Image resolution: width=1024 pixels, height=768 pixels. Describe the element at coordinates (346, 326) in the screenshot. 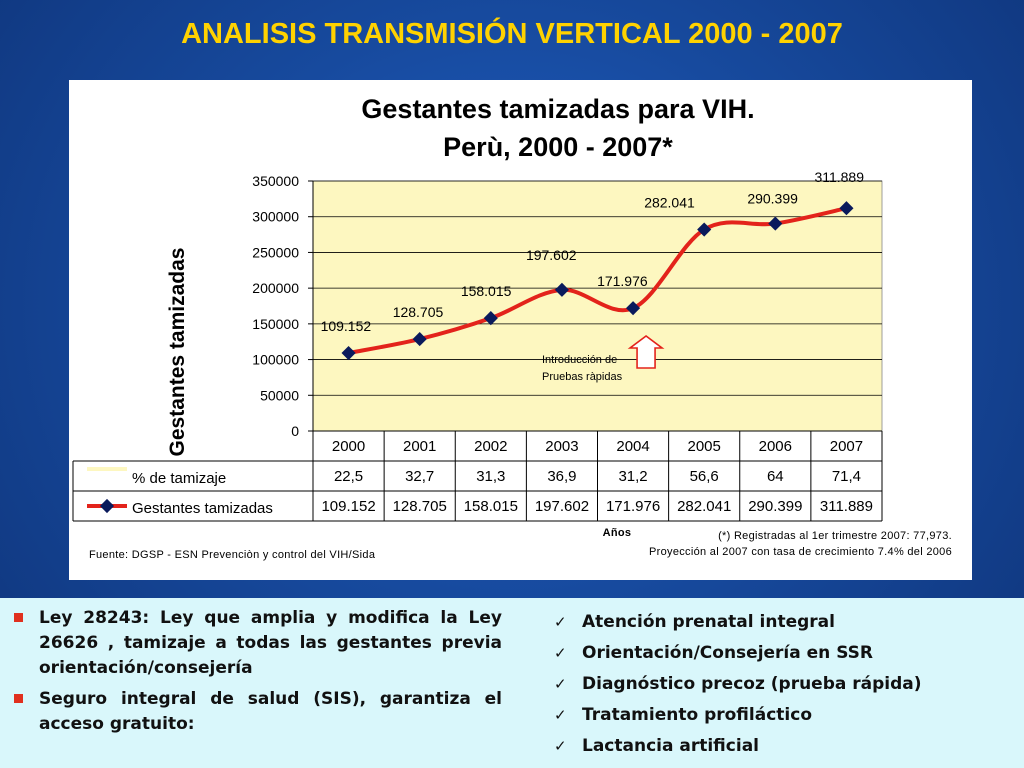

I see `data-label: 109.152` at that location.